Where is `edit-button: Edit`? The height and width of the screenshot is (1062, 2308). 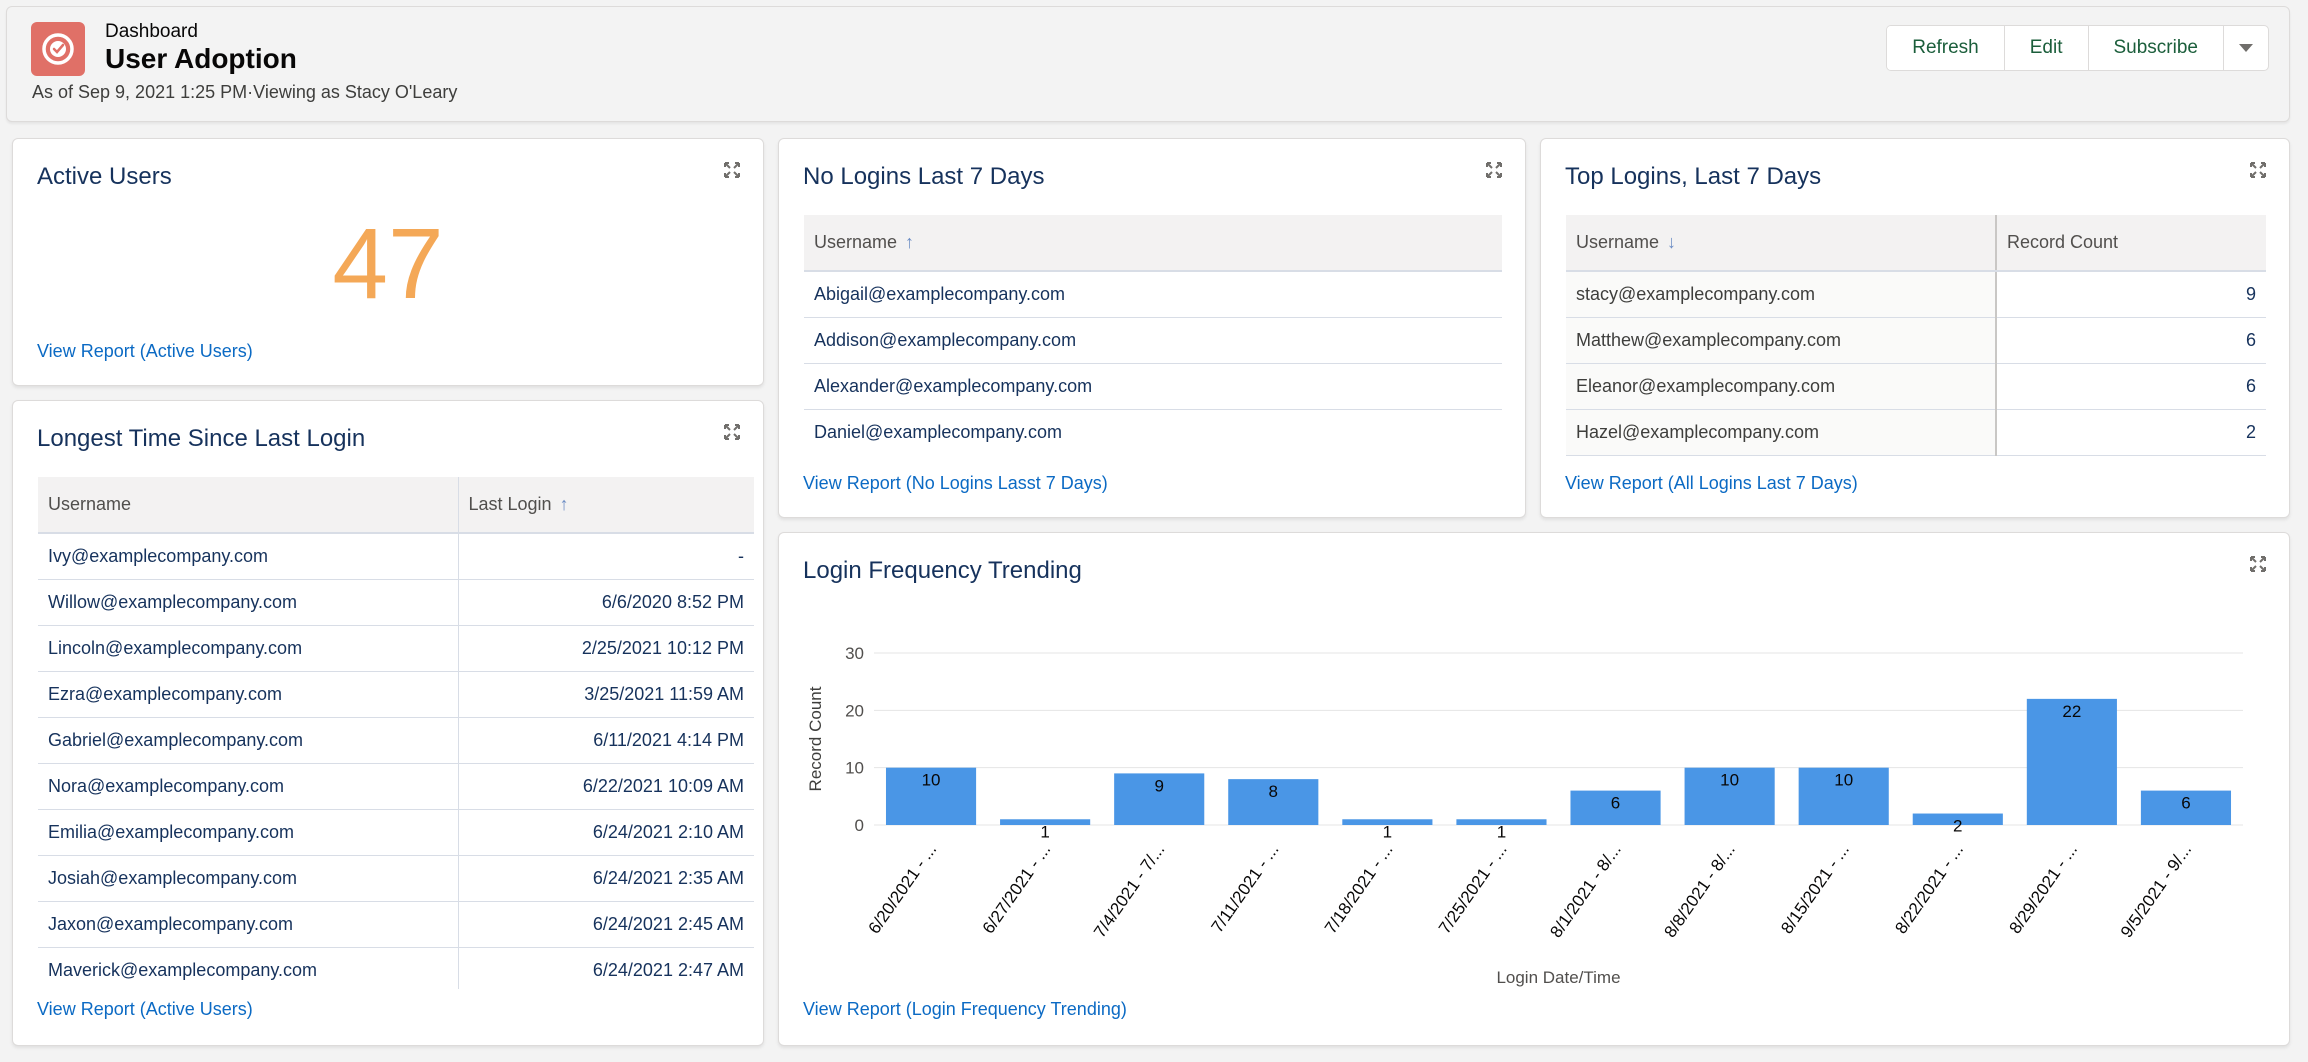 edit-button: Edit is located at coordinates (2046, 48).